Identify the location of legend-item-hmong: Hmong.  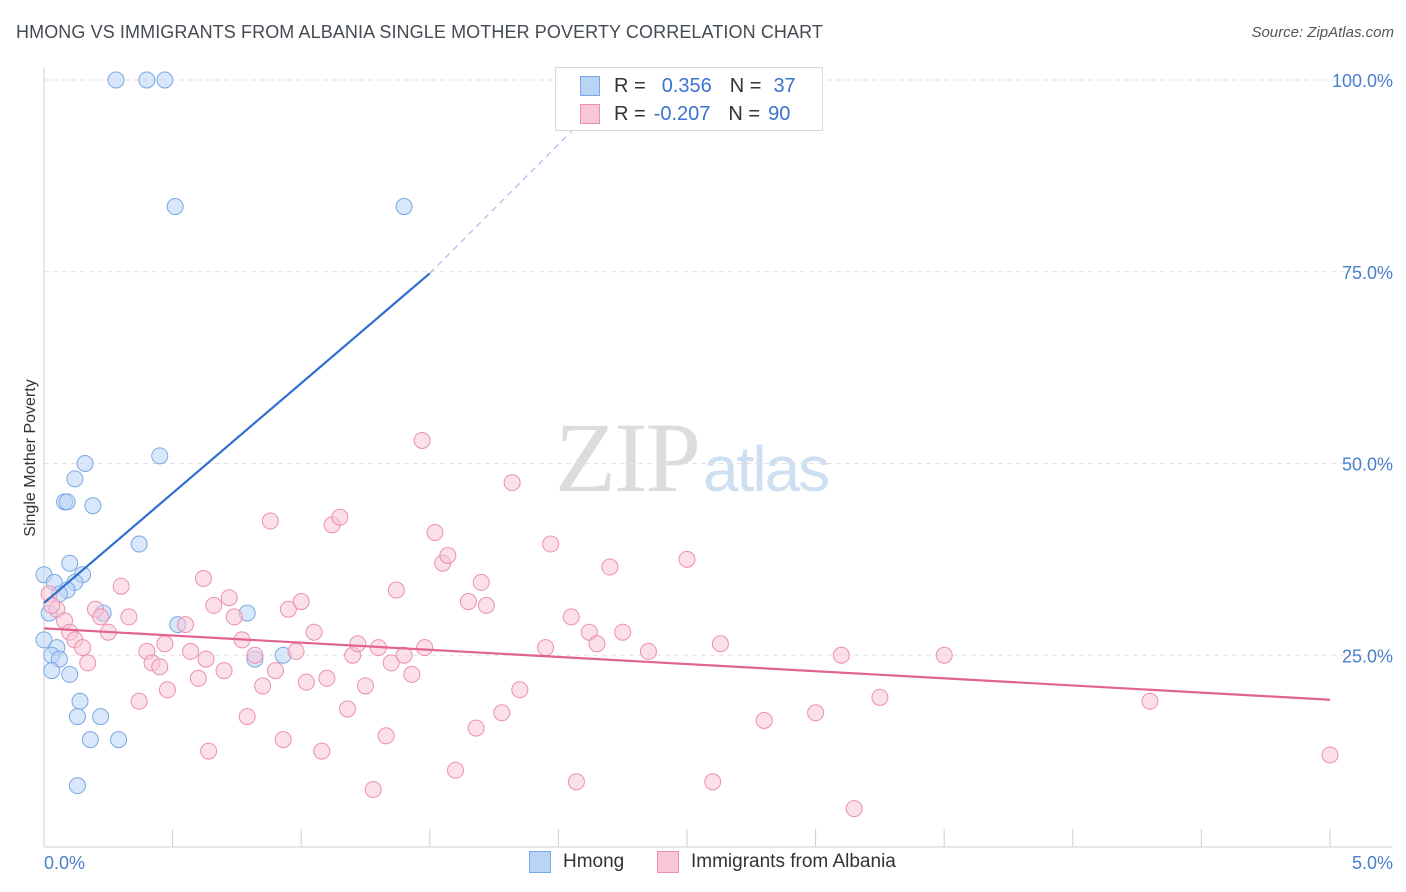
(576, 862).